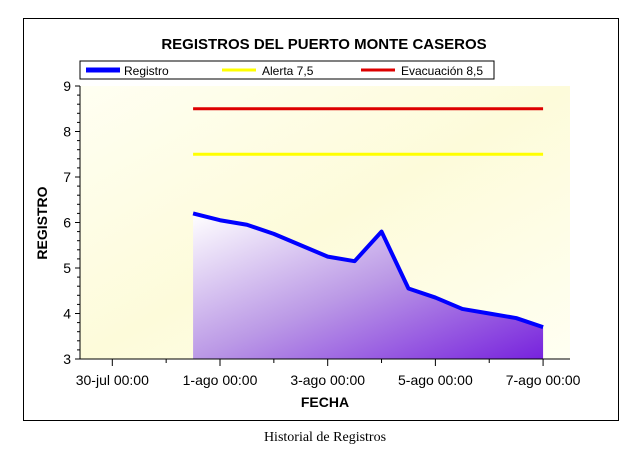  I want to click on legend-box, so click(287, 70).